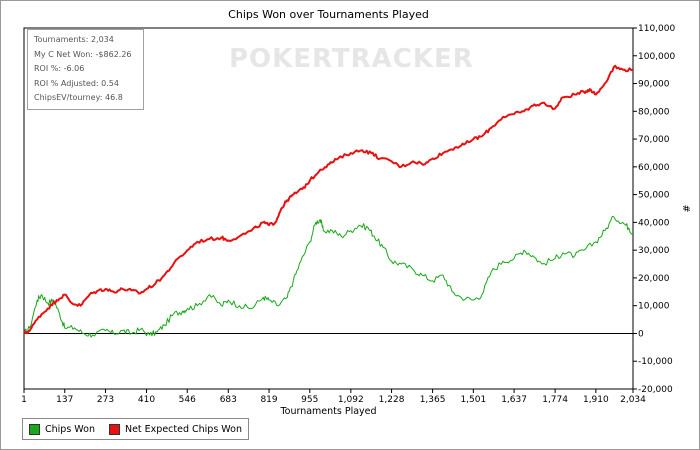  I want to click on legend-swatch-red, so click(114, 429).